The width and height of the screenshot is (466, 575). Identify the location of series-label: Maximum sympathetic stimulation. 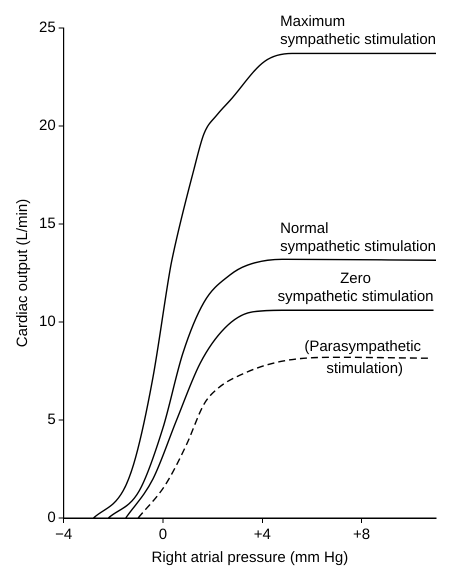
(358, 30).